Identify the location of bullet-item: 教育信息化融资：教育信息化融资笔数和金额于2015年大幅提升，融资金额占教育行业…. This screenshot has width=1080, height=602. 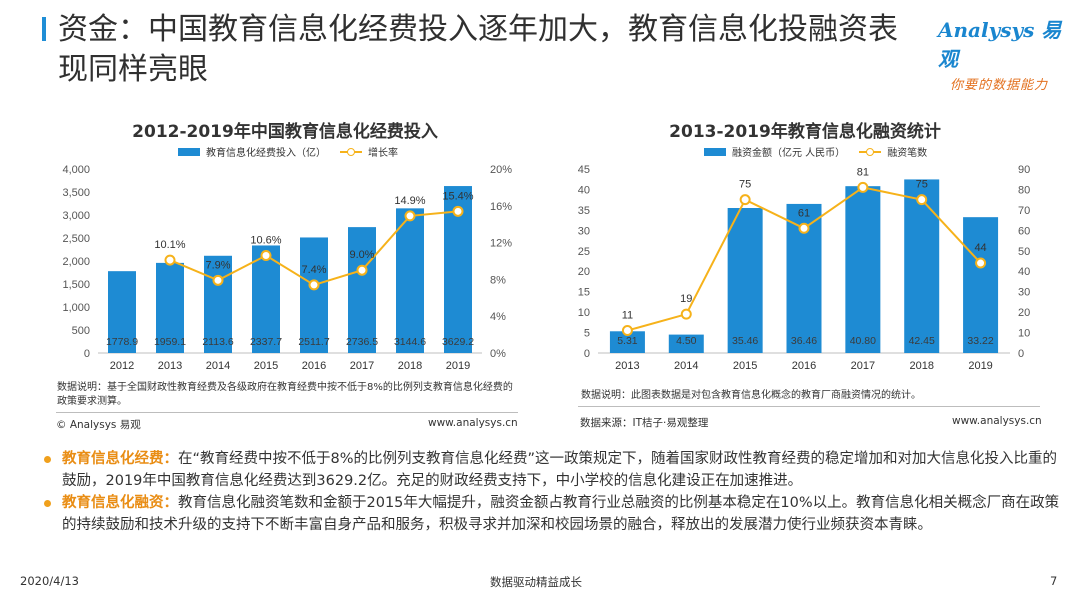
(550, 514).